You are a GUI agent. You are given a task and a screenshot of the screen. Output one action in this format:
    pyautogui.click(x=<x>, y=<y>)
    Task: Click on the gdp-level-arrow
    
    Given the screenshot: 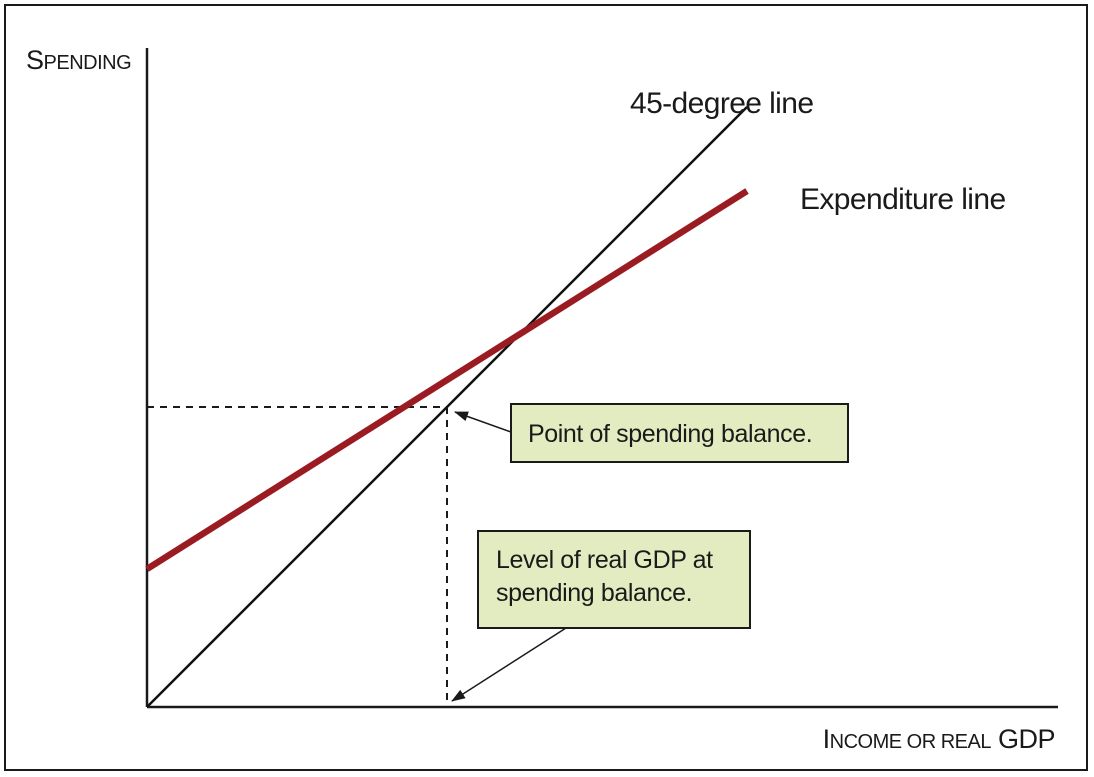 What is the action you would take?
    pyautogui.click(x=509, y=664)
    